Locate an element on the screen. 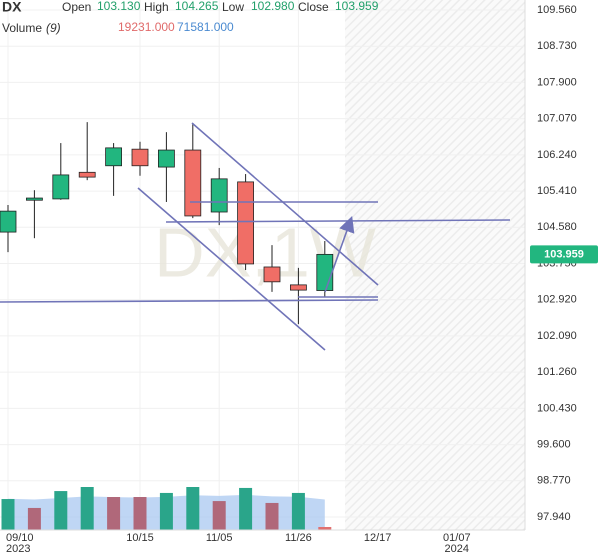  y-tick-label: 106.240 is located at coordinates (557, 155).